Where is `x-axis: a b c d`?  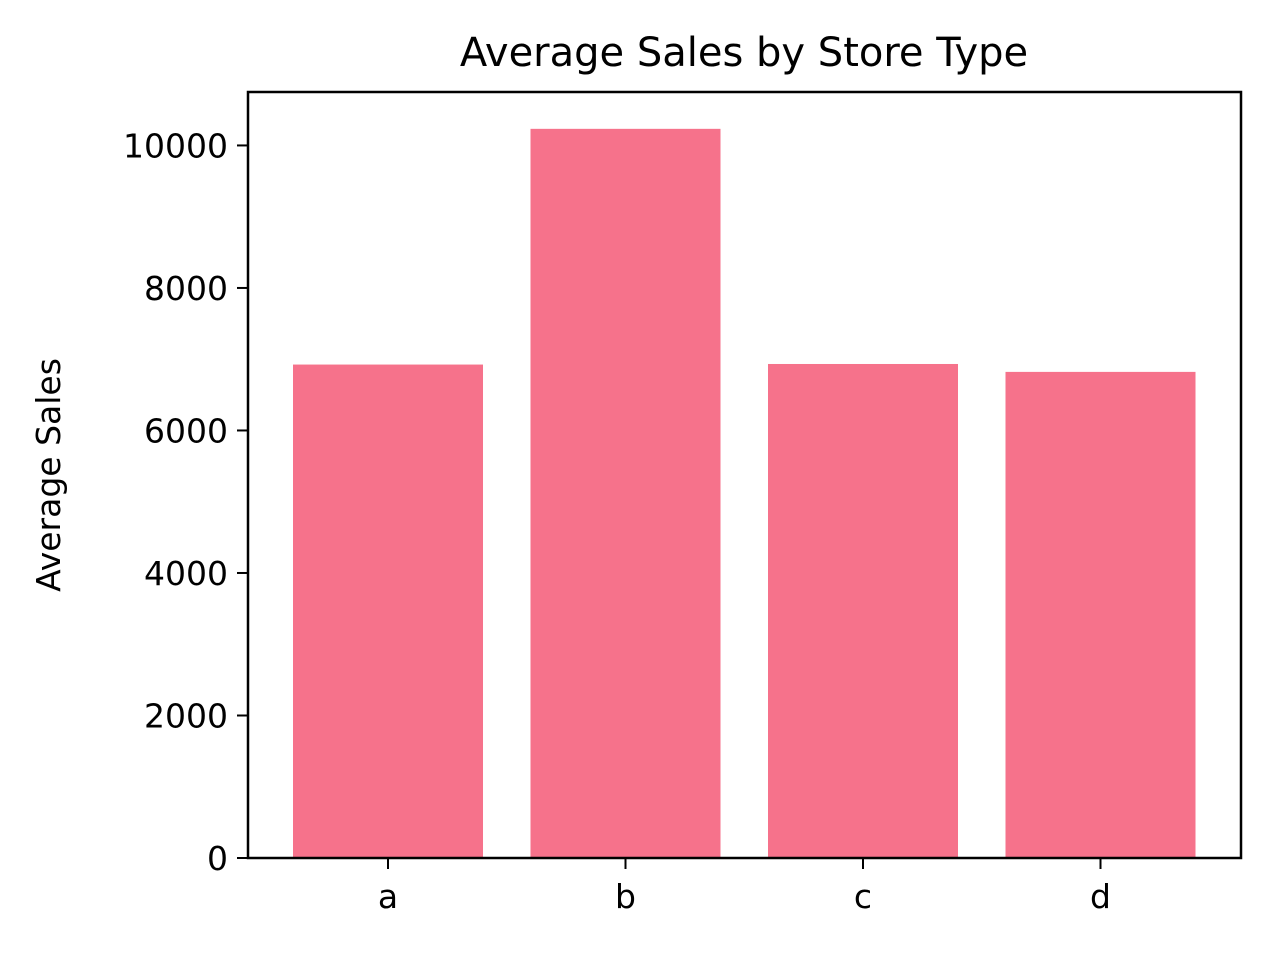
x-axis: a b c d is located at coordinates (744, 887).